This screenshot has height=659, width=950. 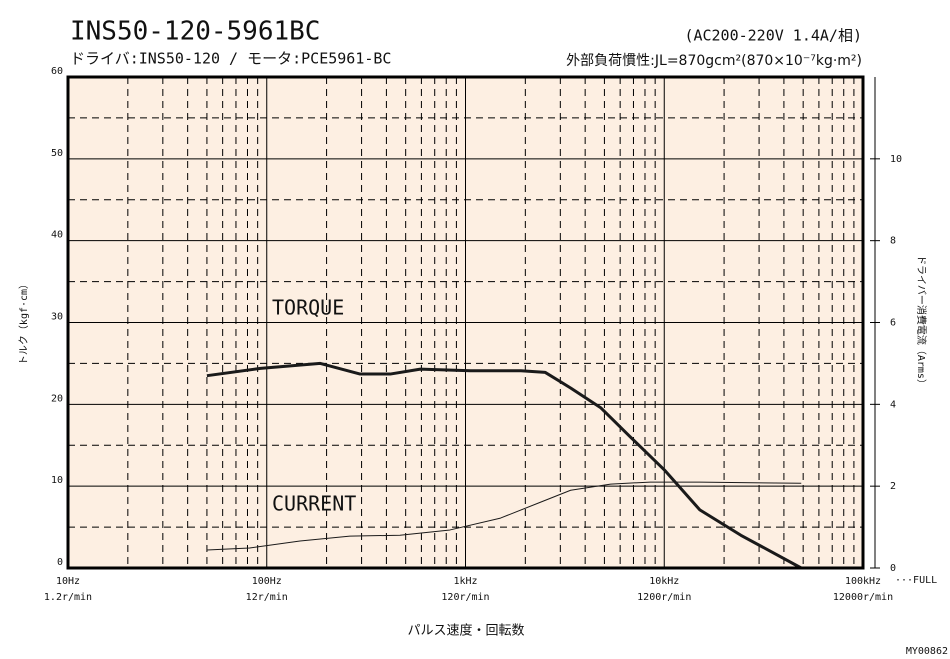 What do you see at coordinates (57, 398) in the screenshot?
I see `y-tick-label: 20` at bounding box center [57, 398].